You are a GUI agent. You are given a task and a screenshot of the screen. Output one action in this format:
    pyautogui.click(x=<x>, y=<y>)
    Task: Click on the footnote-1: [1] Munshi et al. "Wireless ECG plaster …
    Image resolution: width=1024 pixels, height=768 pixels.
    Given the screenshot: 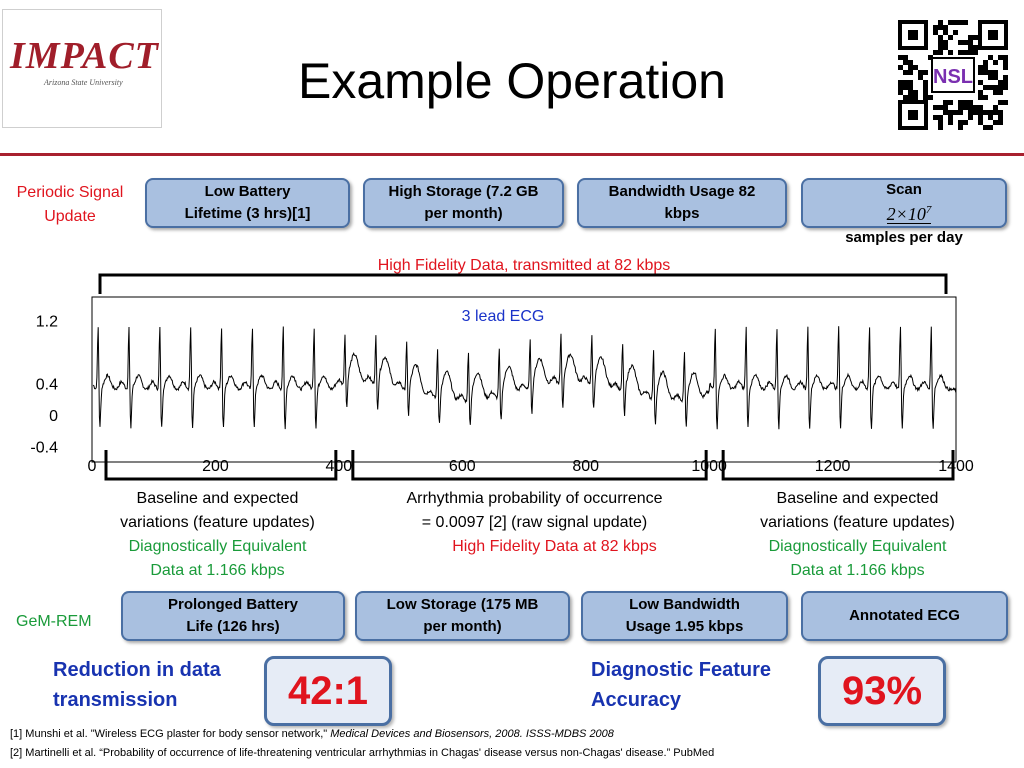 What is the action you would take?
    pyautogui.click(x=312, y=734)
    